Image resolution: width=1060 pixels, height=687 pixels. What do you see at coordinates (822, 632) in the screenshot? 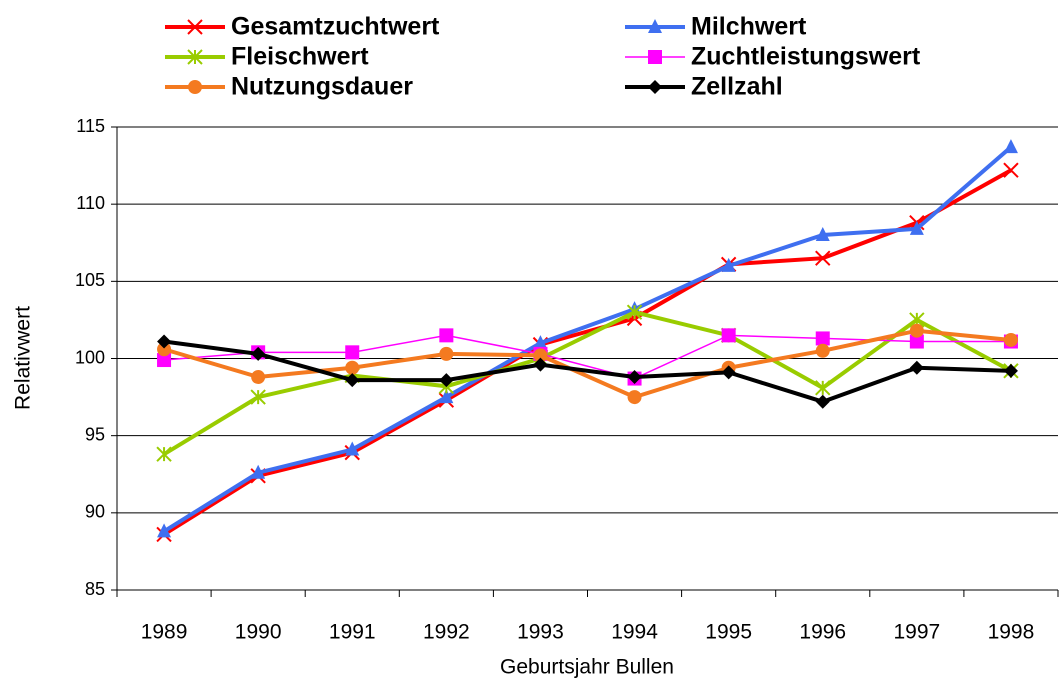
I see `x-tick-label: 1996` at bounding box center [822, 632].